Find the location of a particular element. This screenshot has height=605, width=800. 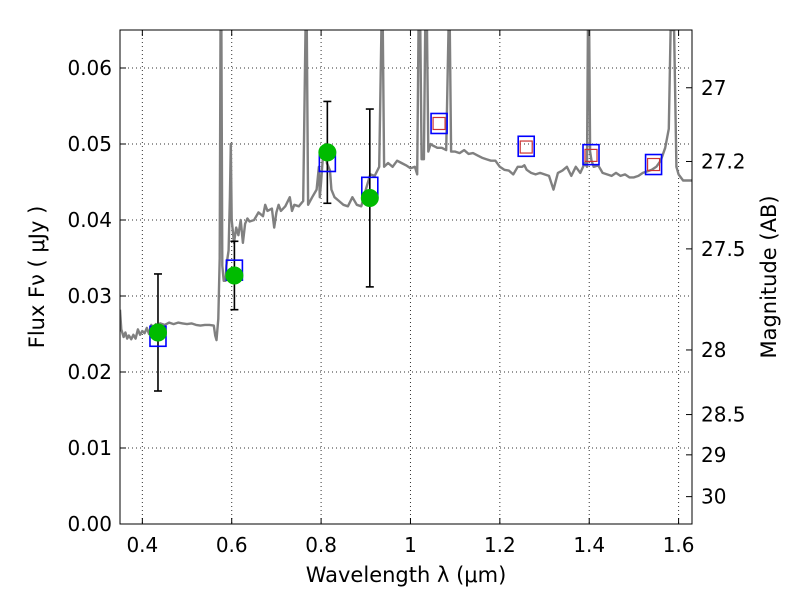

y2-tick-label: 28 is located at coordinates (713, 350).